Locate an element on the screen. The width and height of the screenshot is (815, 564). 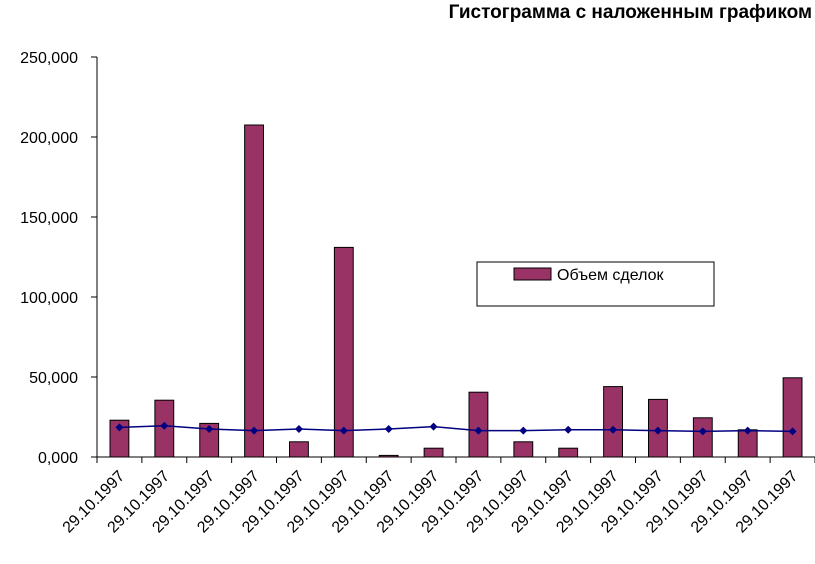
chart-title: Гистограмма с наложенным графиком is located at coordinates (630, 12).